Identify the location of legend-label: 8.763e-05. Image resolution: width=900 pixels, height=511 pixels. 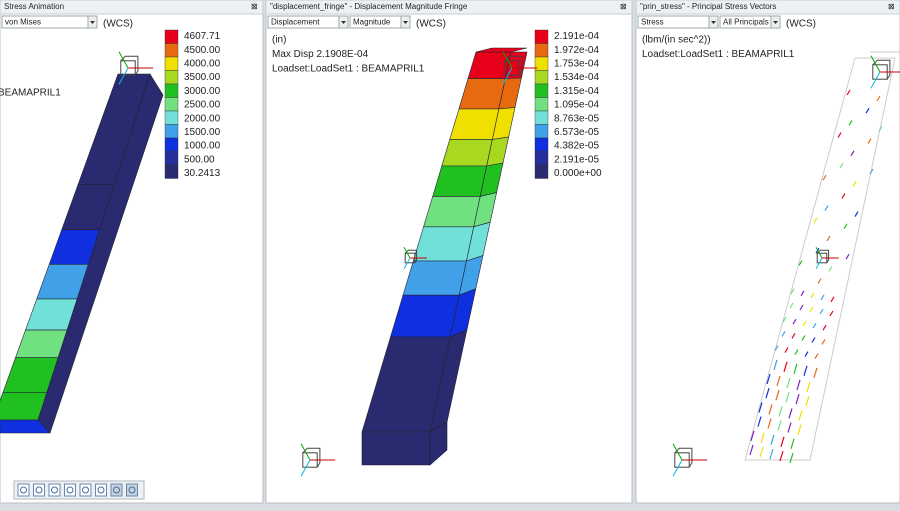
(576, 118).